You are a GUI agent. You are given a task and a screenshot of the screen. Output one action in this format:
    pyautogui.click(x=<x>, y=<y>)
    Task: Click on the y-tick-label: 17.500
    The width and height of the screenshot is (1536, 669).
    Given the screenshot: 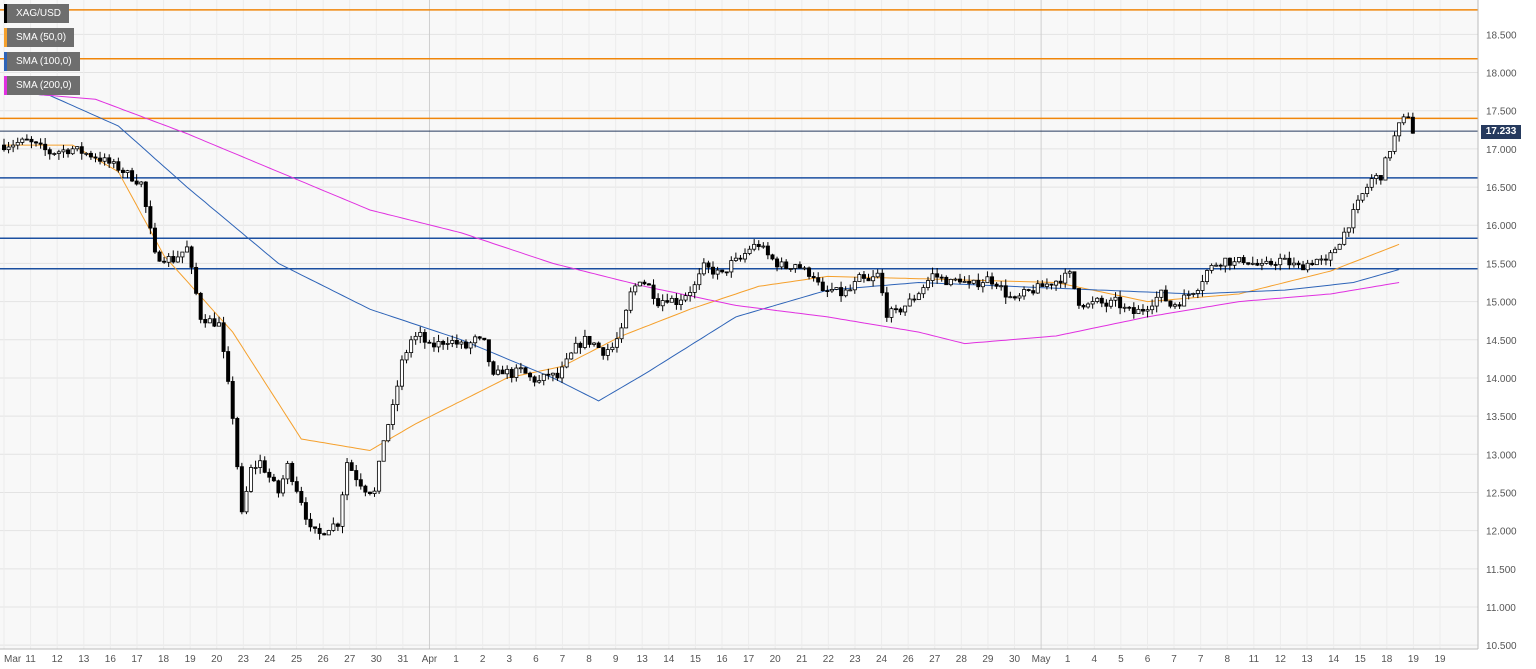 What is the action you would take?
    pyautogui.click(x=1501, y=112)
    